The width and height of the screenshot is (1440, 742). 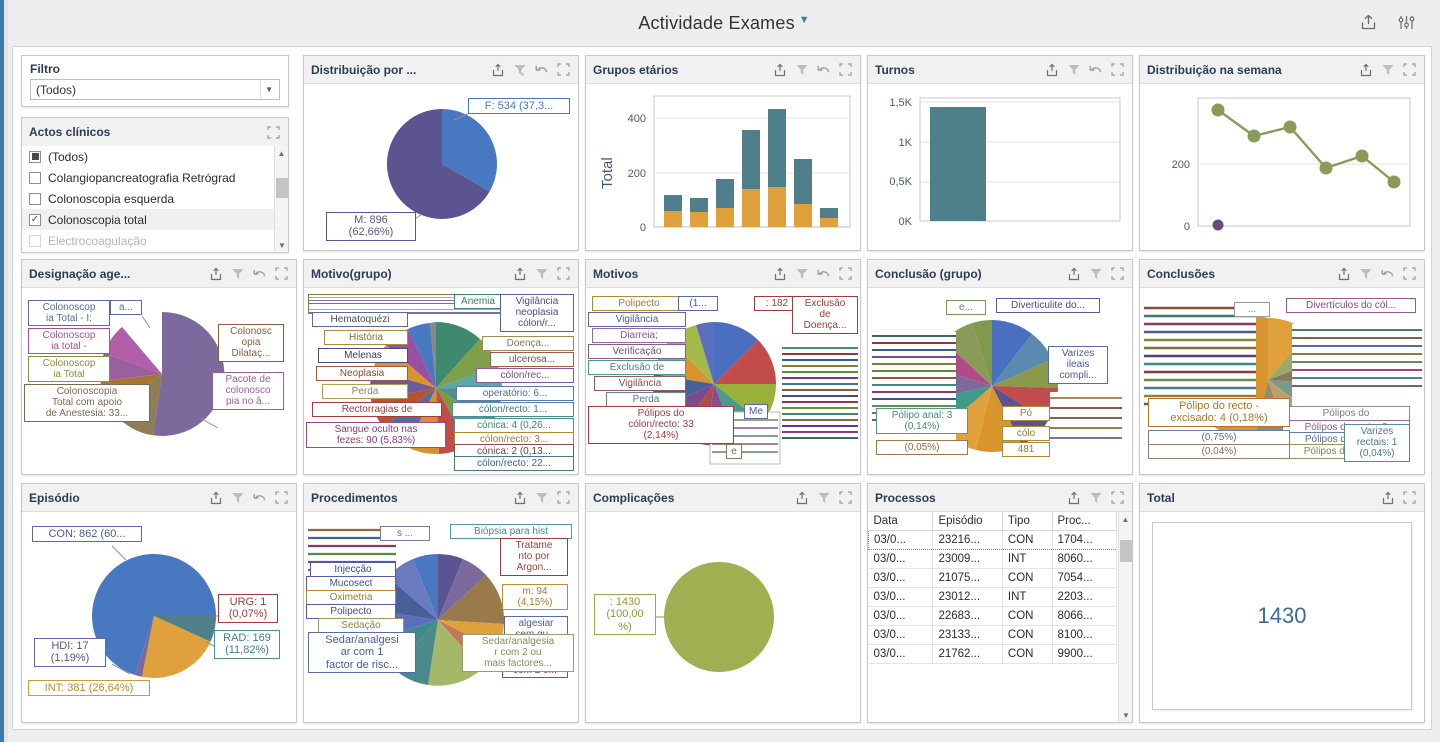 I want to click on actos-item-3: ✓ Colonoscopia total, so click(x=148, y=219).